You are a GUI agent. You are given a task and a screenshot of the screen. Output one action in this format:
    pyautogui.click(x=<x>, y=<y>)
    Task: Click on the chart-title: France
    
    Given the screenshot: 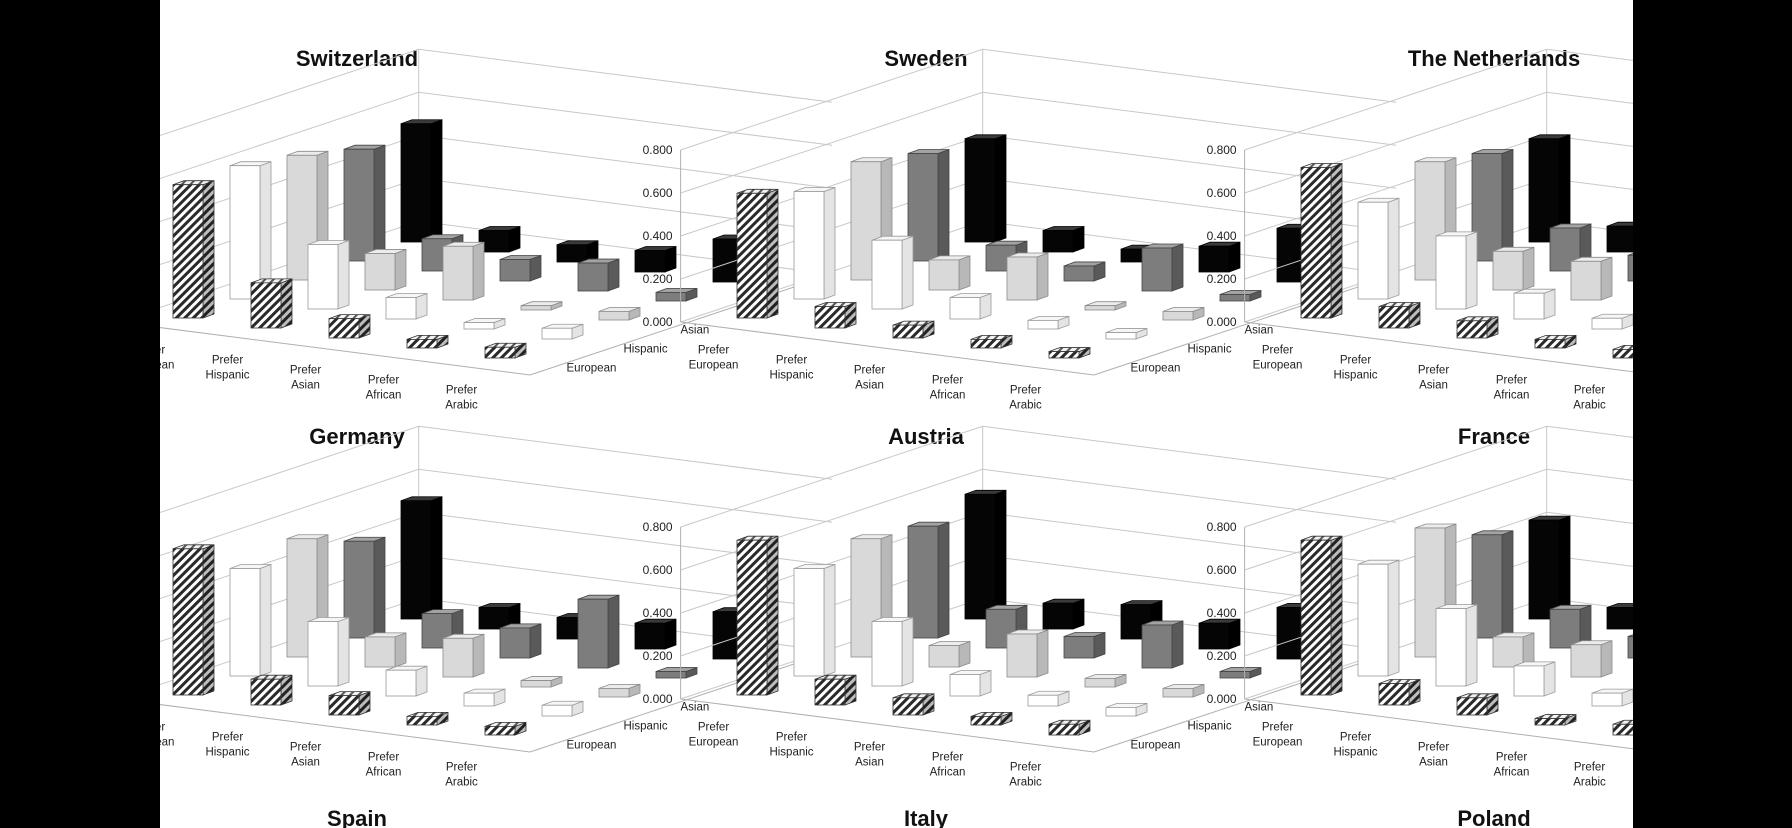 What is the action you would take?
    pyautogui.click(x=1494, y=436)
    